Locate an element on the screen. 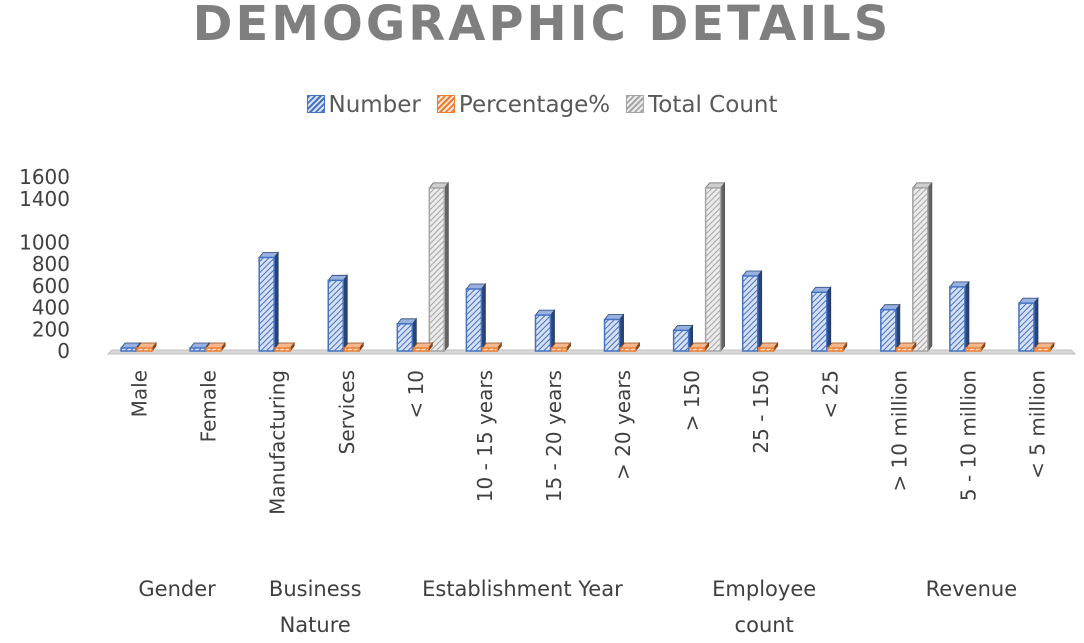 The height and width of the screenshot is (643, 1084). legend-label: Total Count is located at coordinates (713, 105).